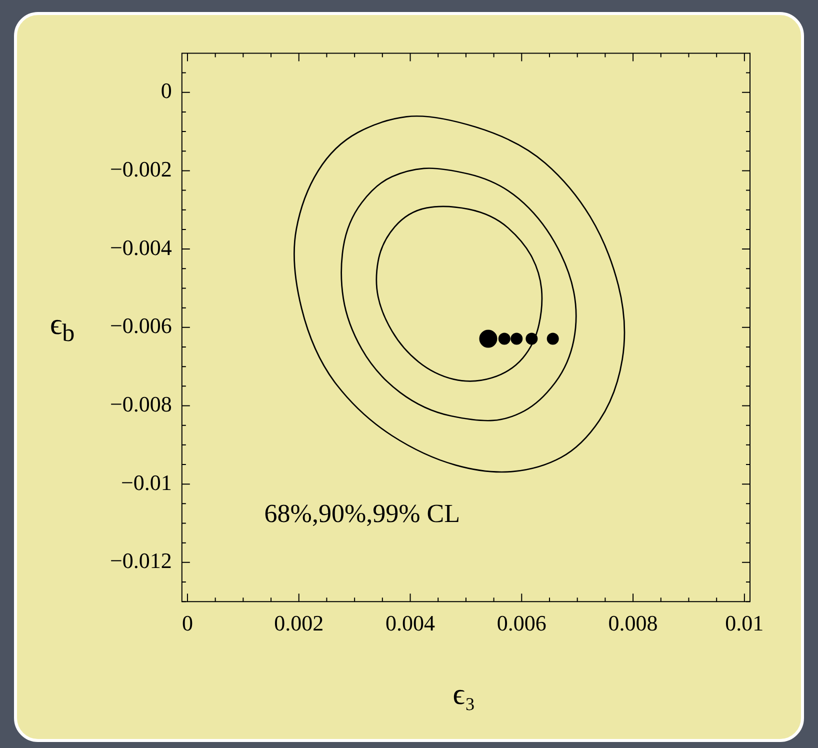 The width and height of the screenshot is (818, 748). What do you see at coordinates (633, 623) in the screenshot?
I see `x-tick-label: 0.008` at bounding box center [633, 623].